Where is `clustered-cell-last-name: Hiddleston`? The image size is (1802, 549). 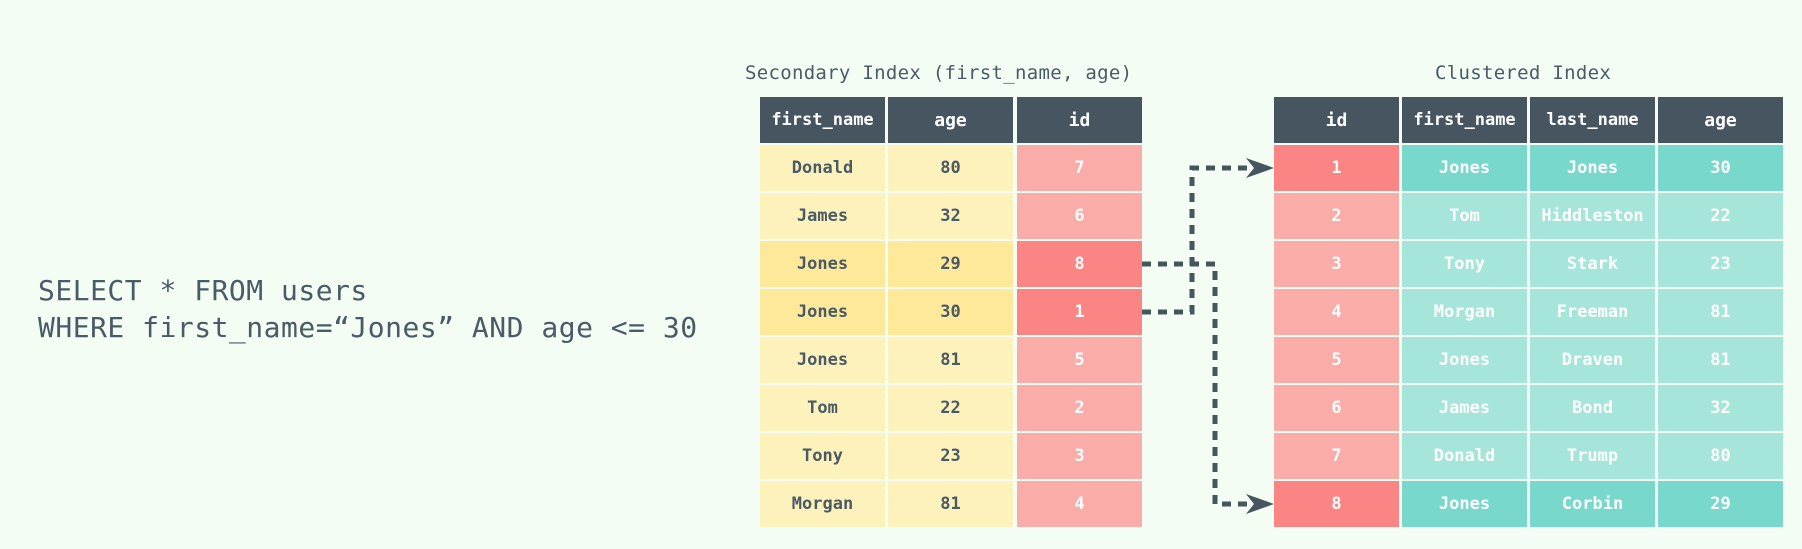
clustered-cell-last-name: Hiddleston is located at coordinates (1592, 216).